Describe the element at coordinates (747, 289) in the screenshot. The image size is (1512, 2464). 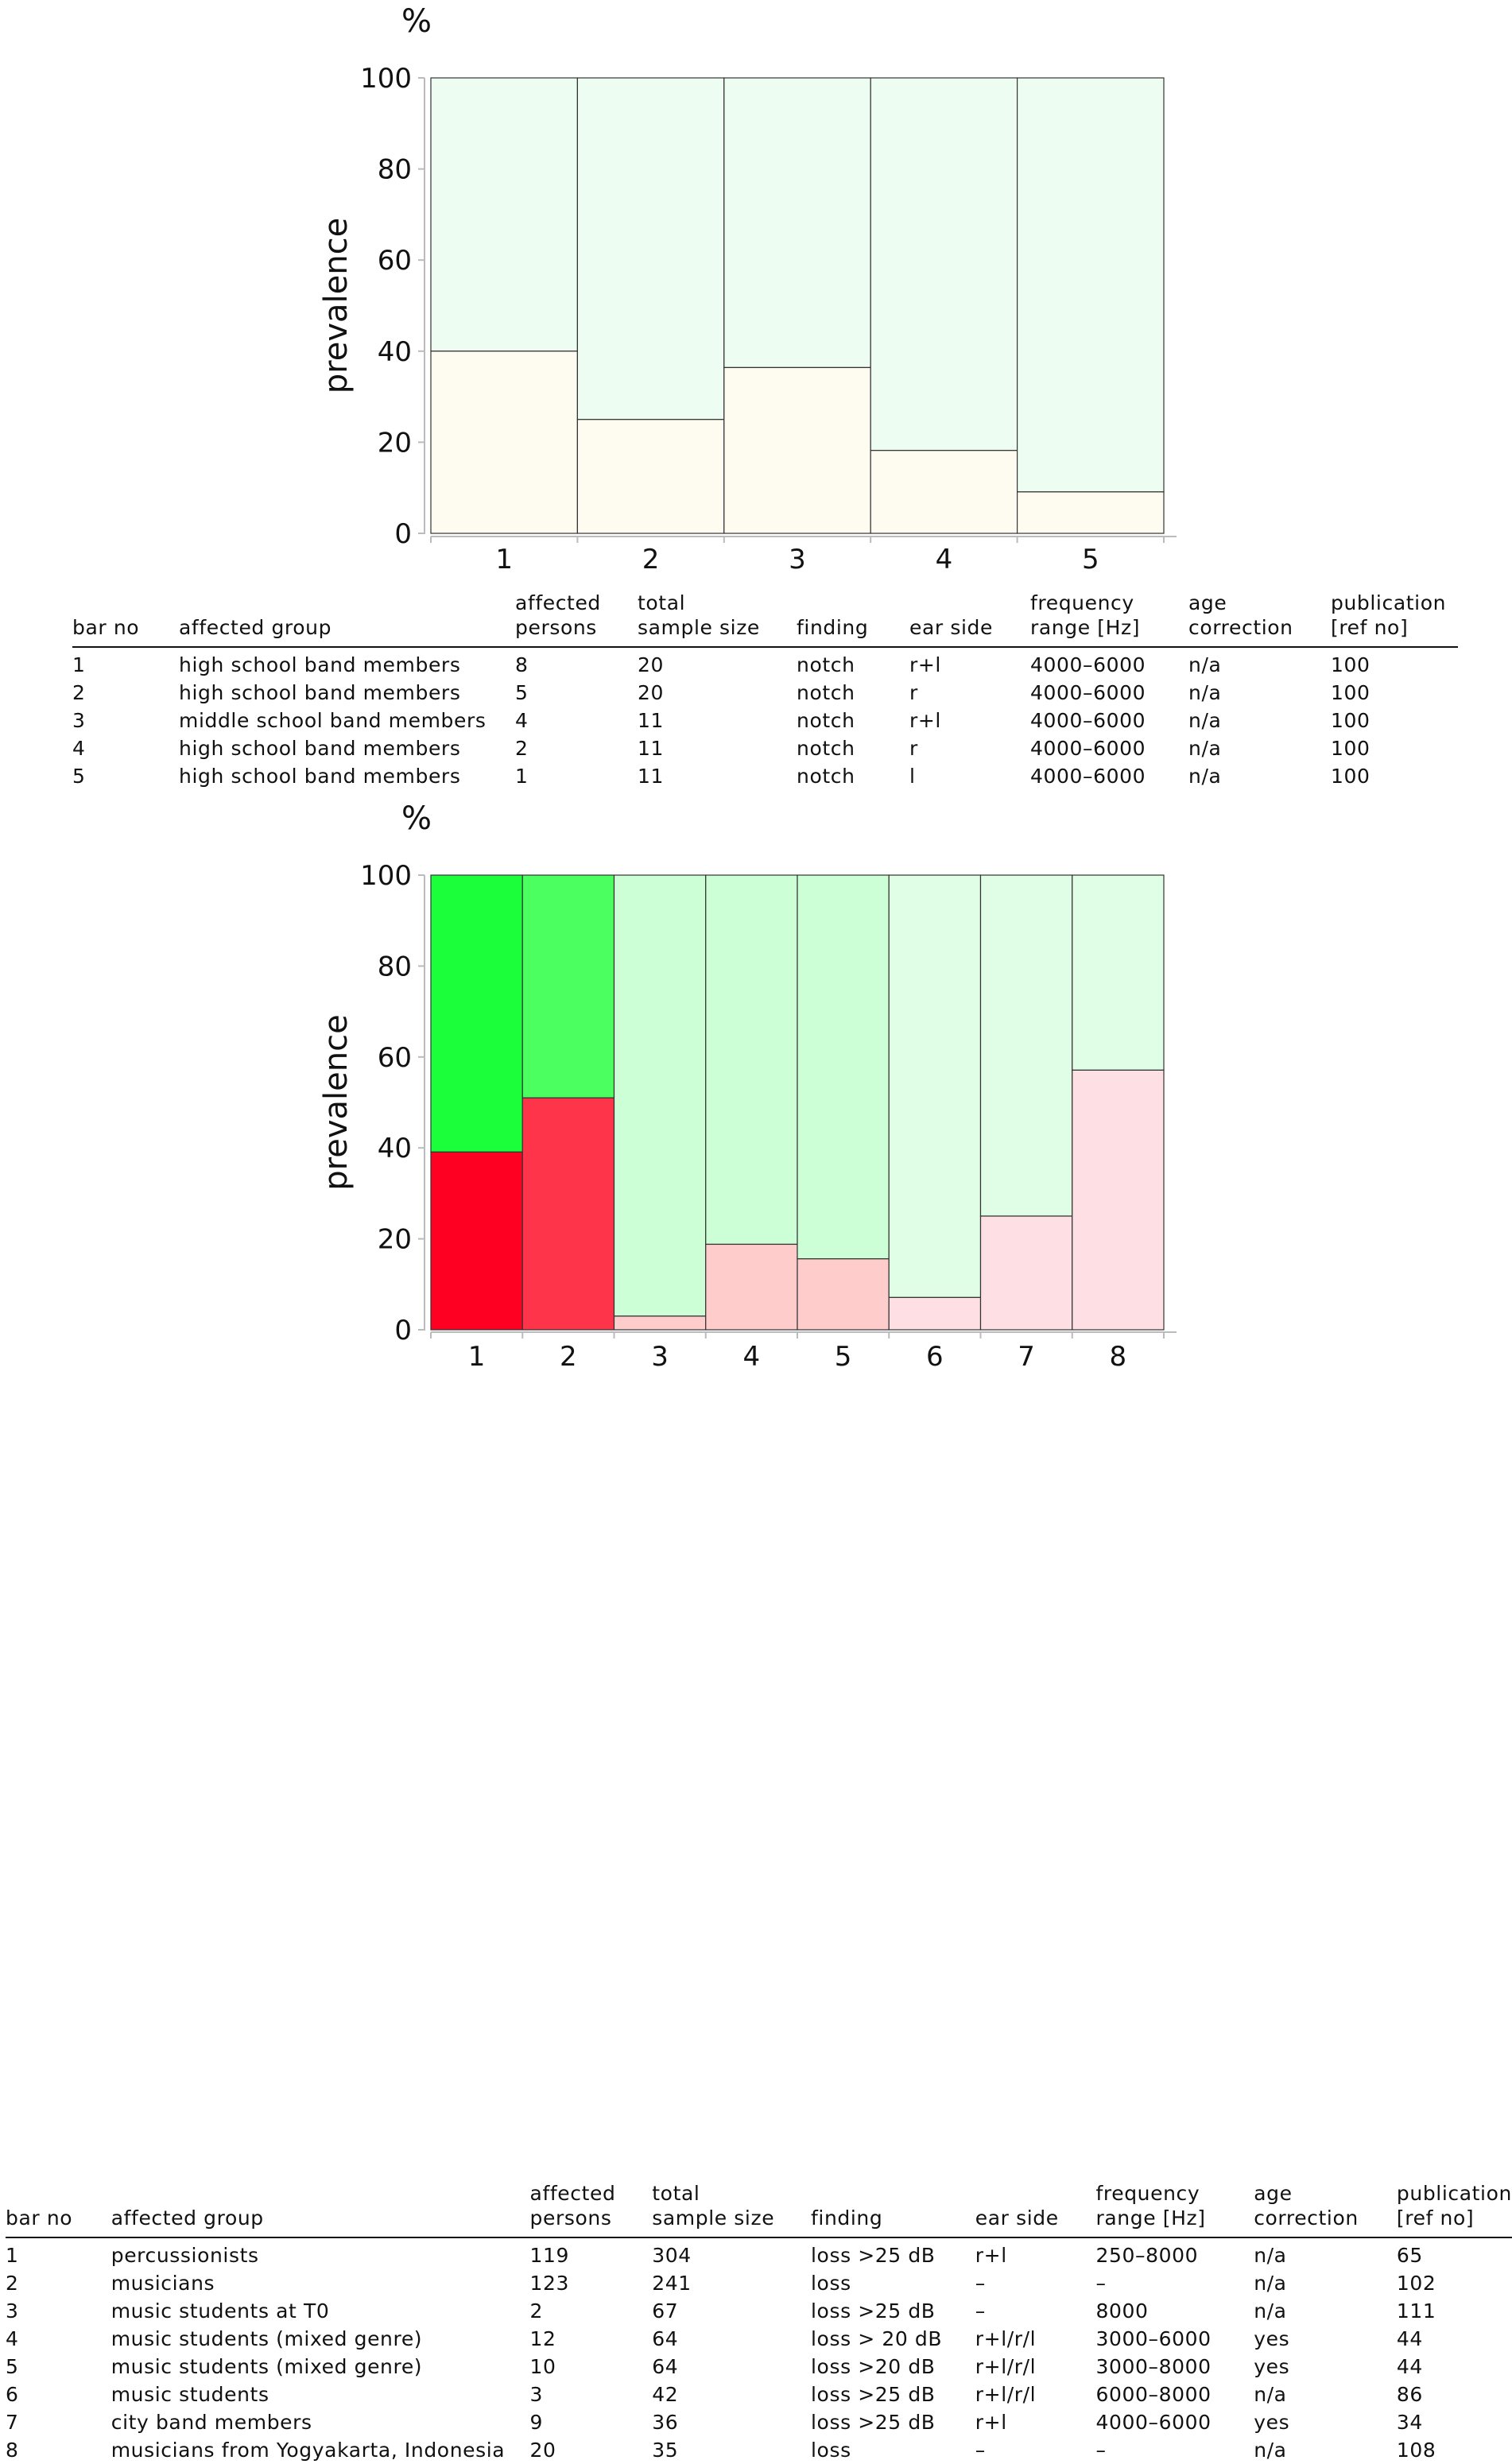
I see `bar-chart-1: 0 20 40 60 80 100 1 2 3 4 5% prevalence` at that location.